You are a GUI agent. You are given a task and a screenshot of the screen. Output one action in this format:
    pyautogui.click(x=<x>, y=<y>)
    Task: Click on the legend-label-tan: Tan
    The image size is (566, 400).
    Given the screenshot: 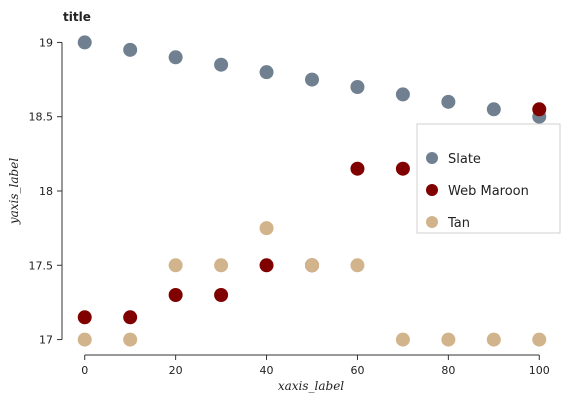 What is the action you would take?
    pyautogui.click(x=458, y=223)
    